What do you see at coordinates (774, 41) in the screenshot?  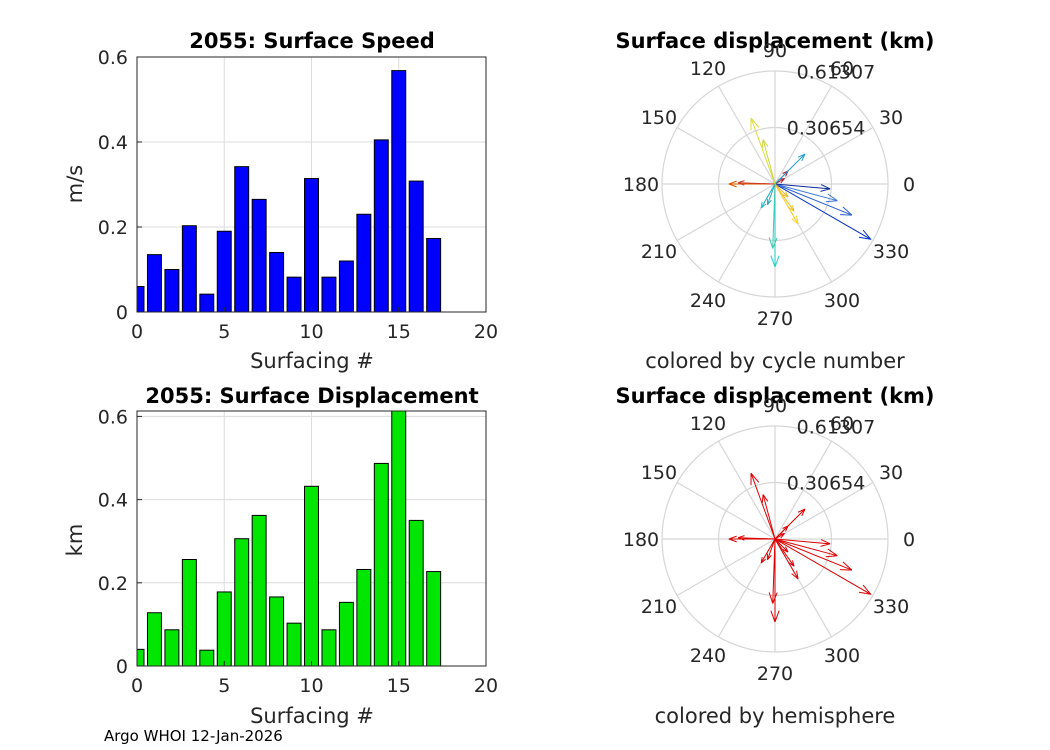 I see `polar-cycle-title: Surface displacement (km)` at bounding box center [774, 41].